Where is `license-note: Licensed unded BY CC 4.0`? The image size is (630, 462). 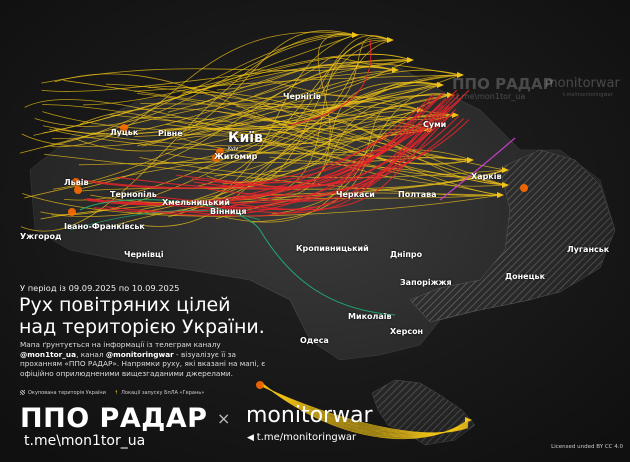 license-note: Licensed unded BY CC 4.0 is located at coordinates (587, 447).